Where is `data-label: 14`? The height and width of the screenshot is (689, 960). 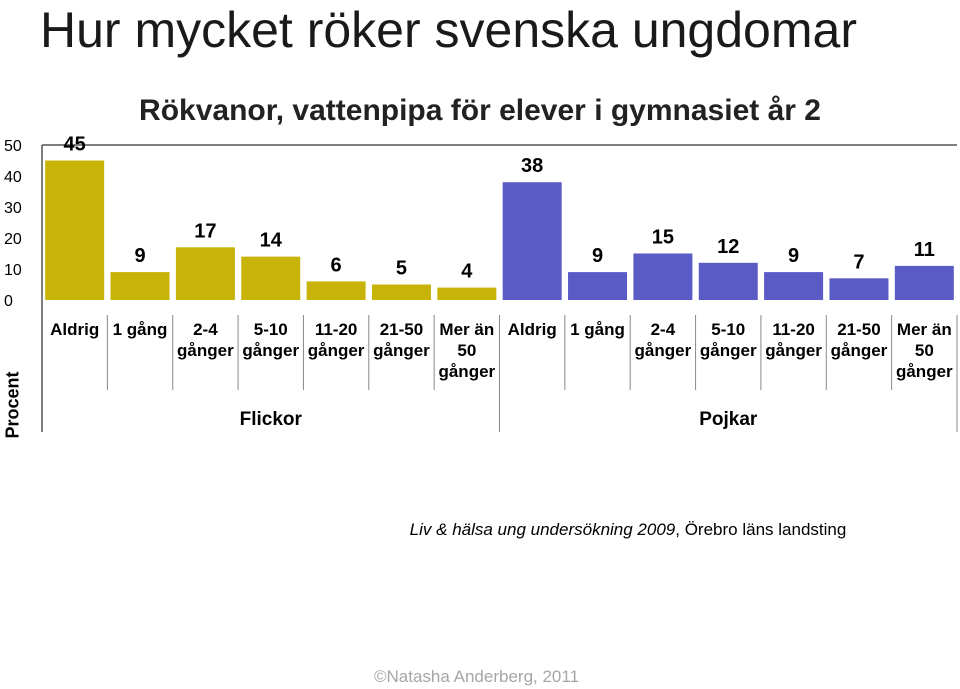 data-label: 14 is located at coordinates (271, 241).